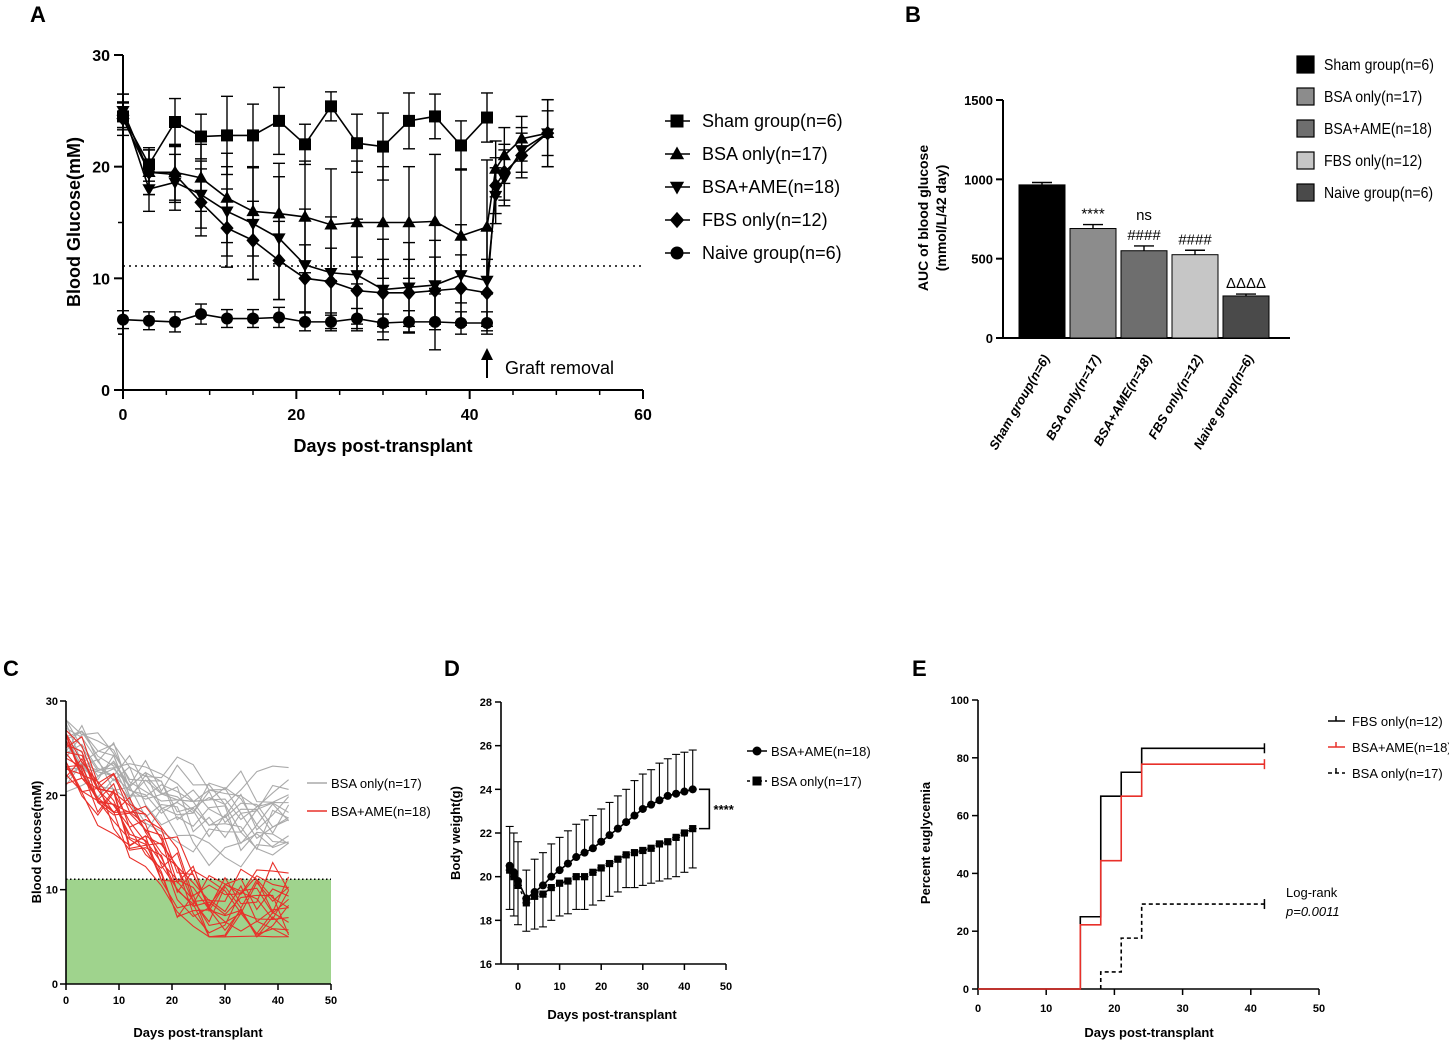  Describe the element at coordinates (335, 200) in the screenshot. I see `series-line` at that location.